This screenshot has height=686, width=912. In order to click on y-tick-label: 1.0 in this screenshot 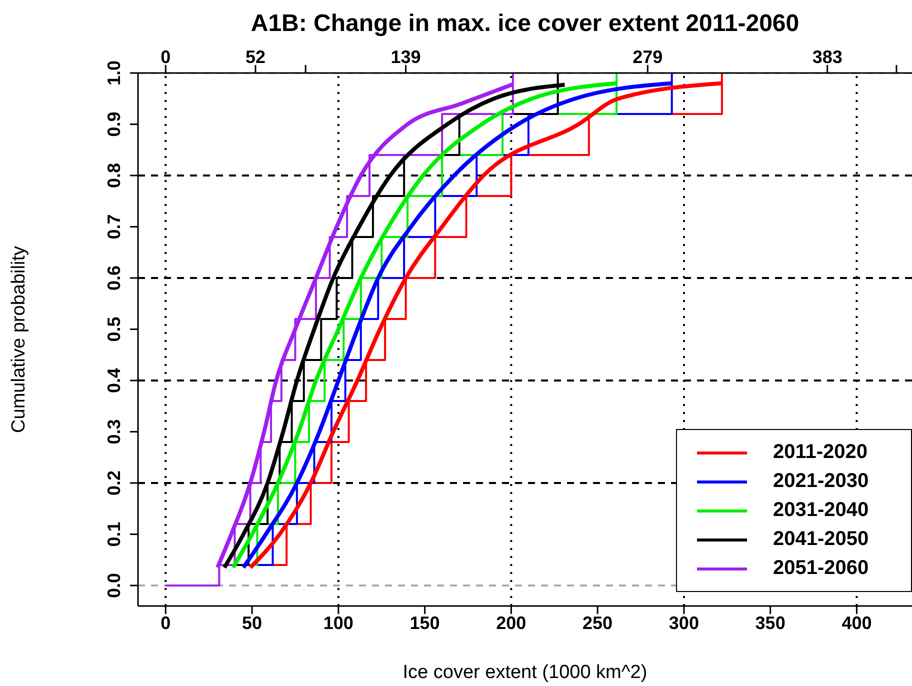, I will do `click(114, 73)`.